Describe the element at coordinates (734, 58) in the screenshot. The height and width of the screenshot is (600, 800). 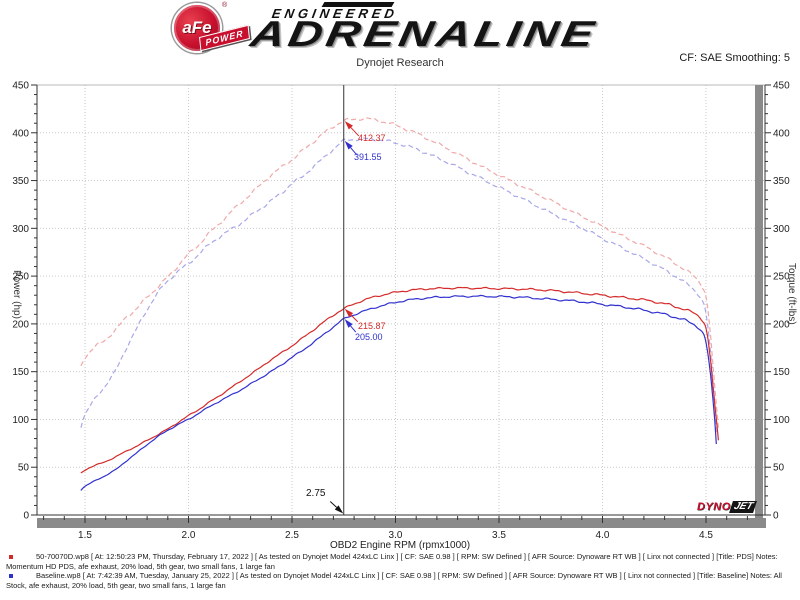
I see `smoothing-setting: CF: SAE Smoothing: 5` at that location.